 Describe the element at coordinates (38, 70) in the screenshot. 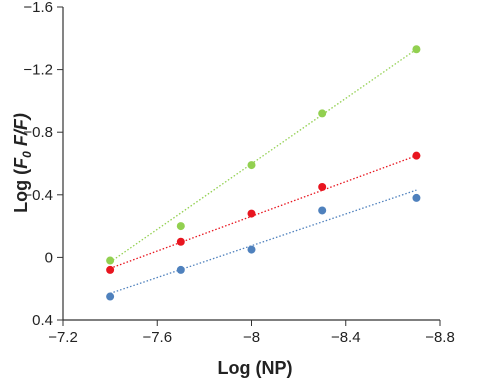

I see `y-tick-label: −1.2` at that location.